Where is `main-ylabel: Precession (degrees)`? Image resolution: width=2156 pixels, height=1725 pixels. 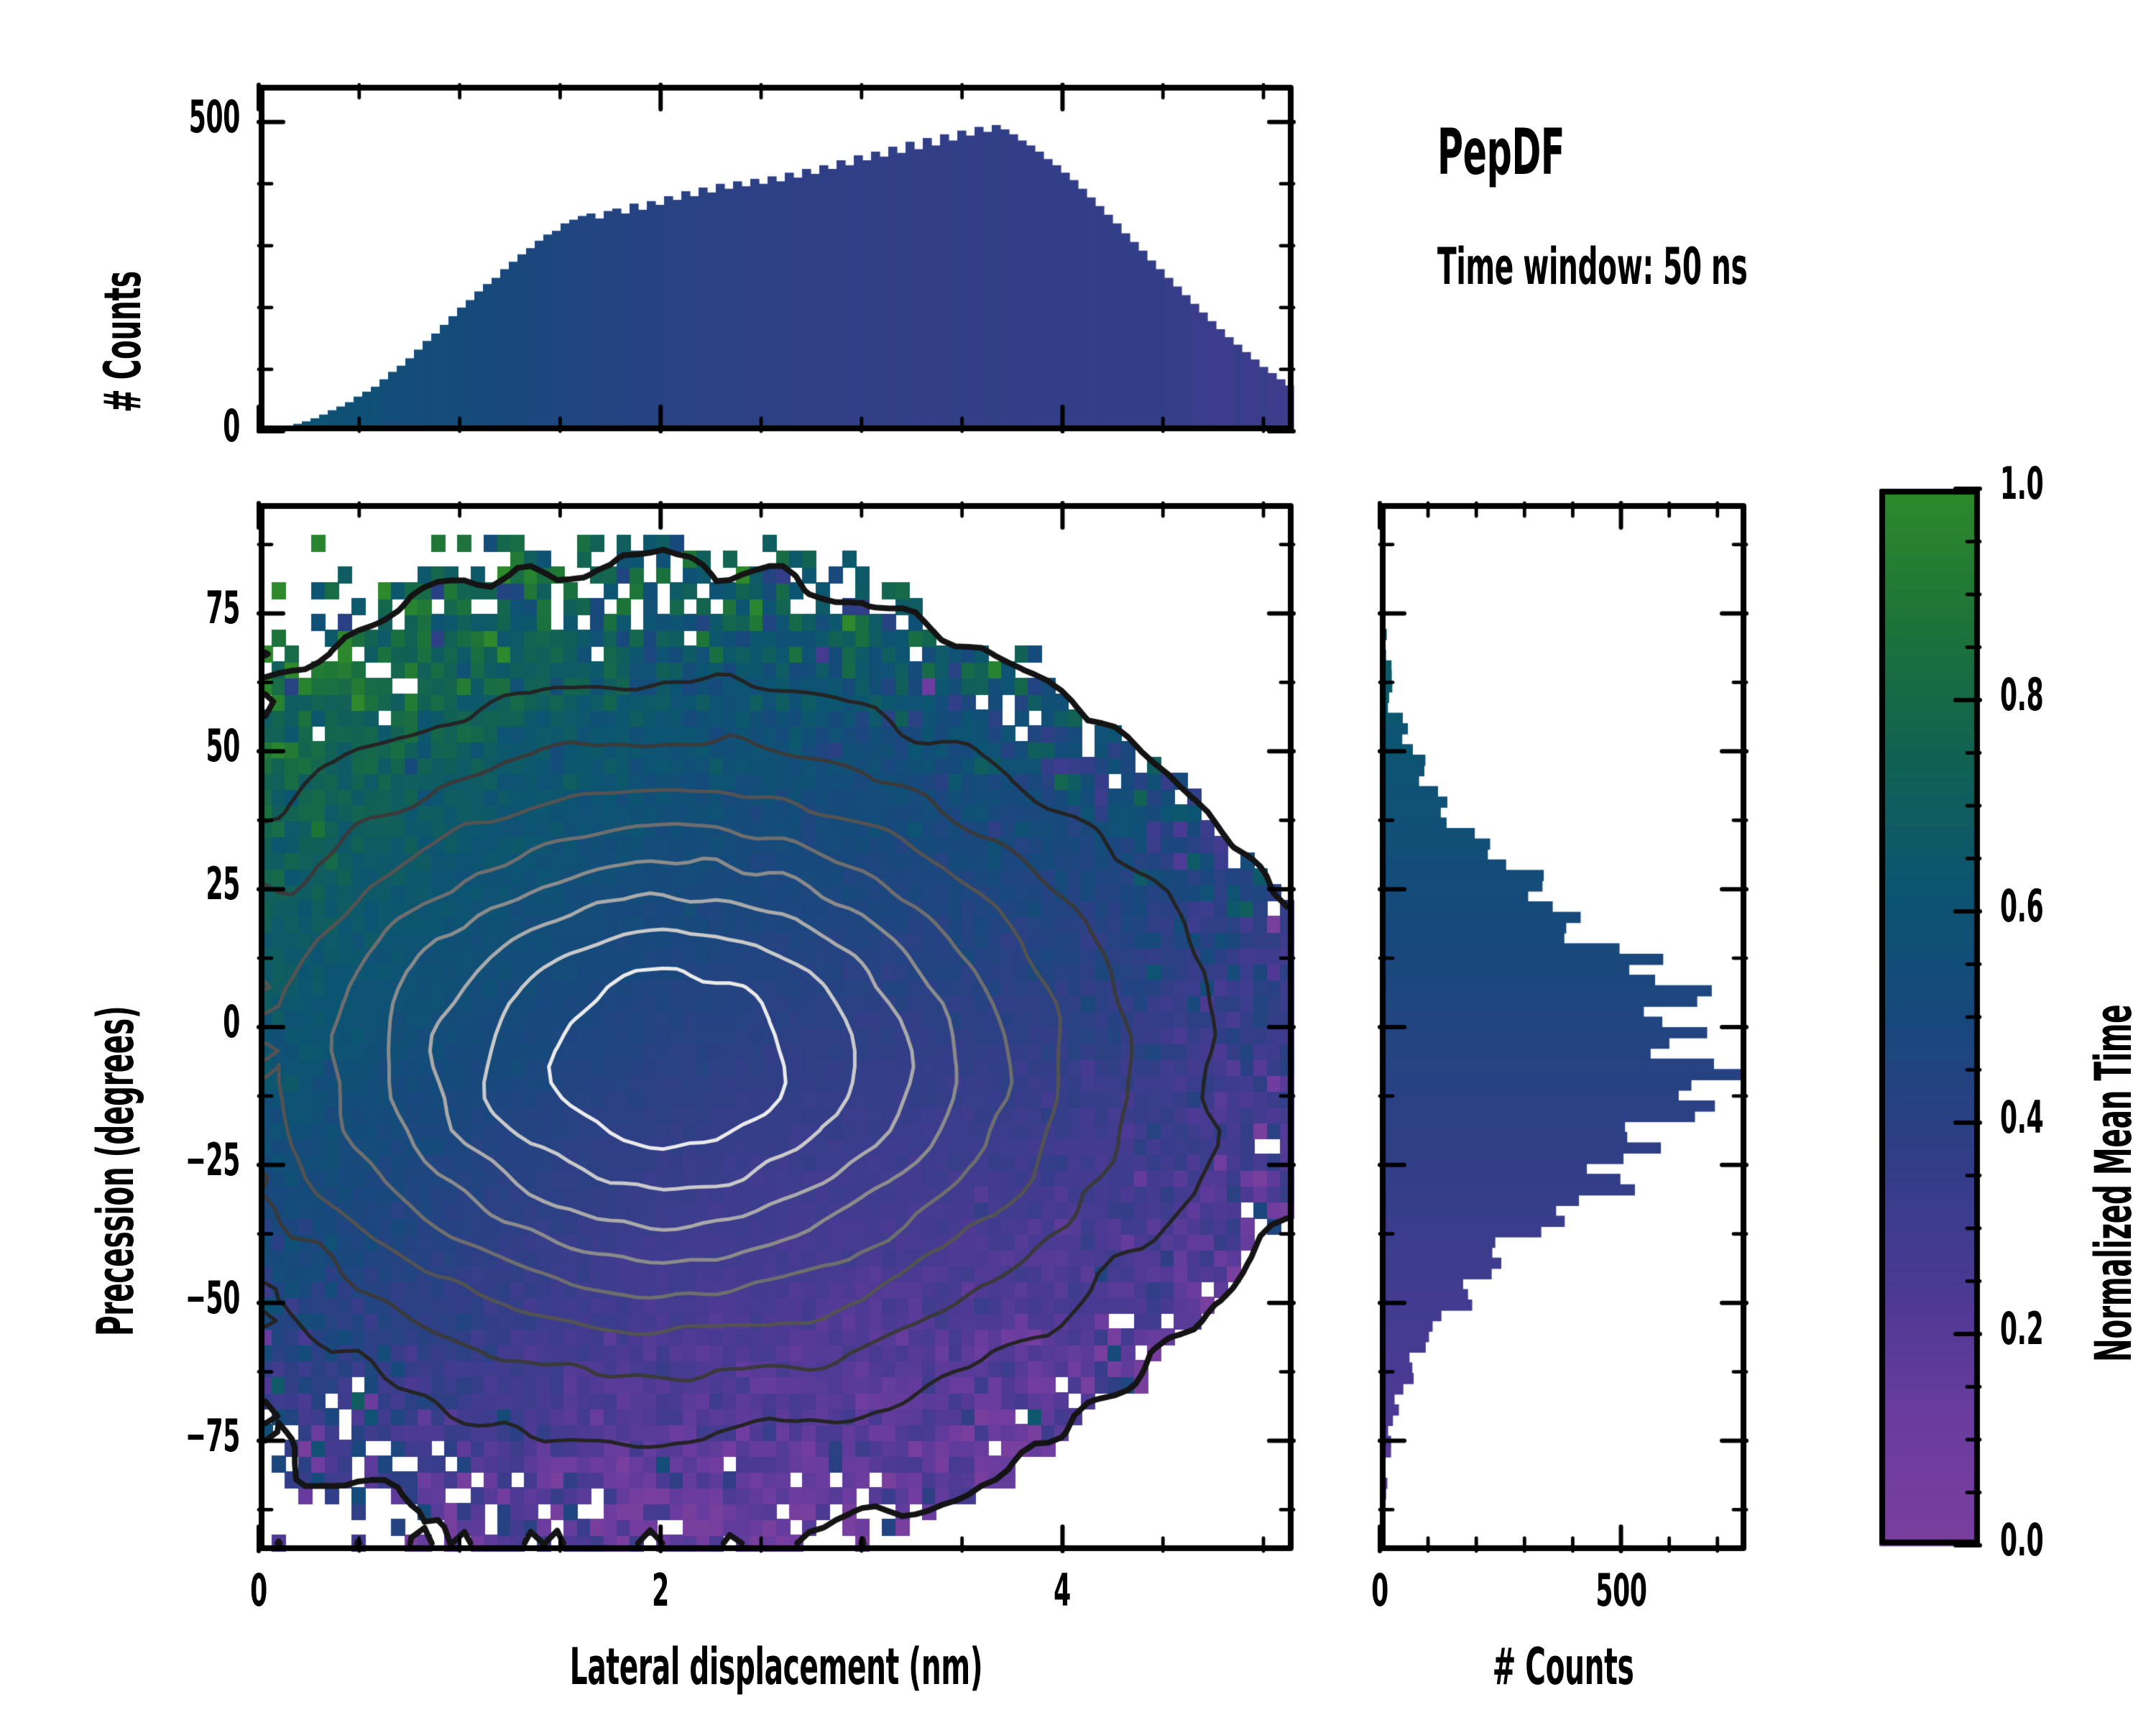
main-ylabel: Precession (degrees) is located at coordinates (116, 1171).